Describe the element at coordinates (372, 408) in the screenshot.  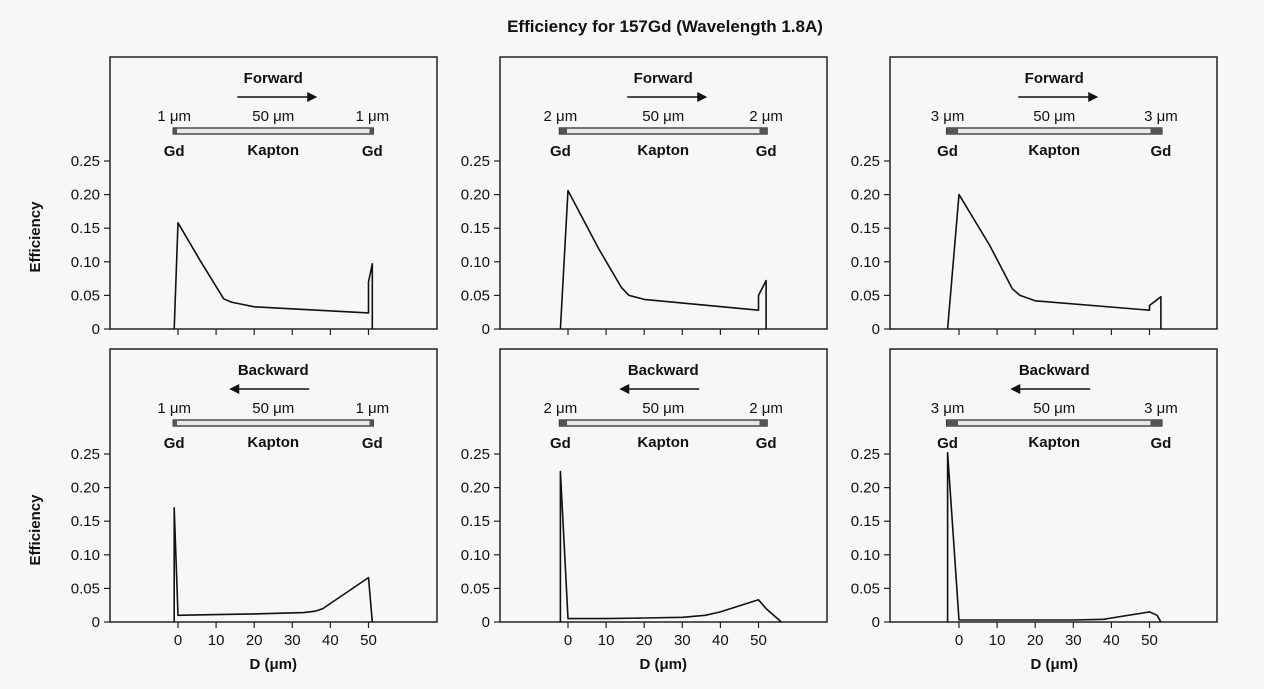
I see `right-gd-thickness: 1 μm` at that location.